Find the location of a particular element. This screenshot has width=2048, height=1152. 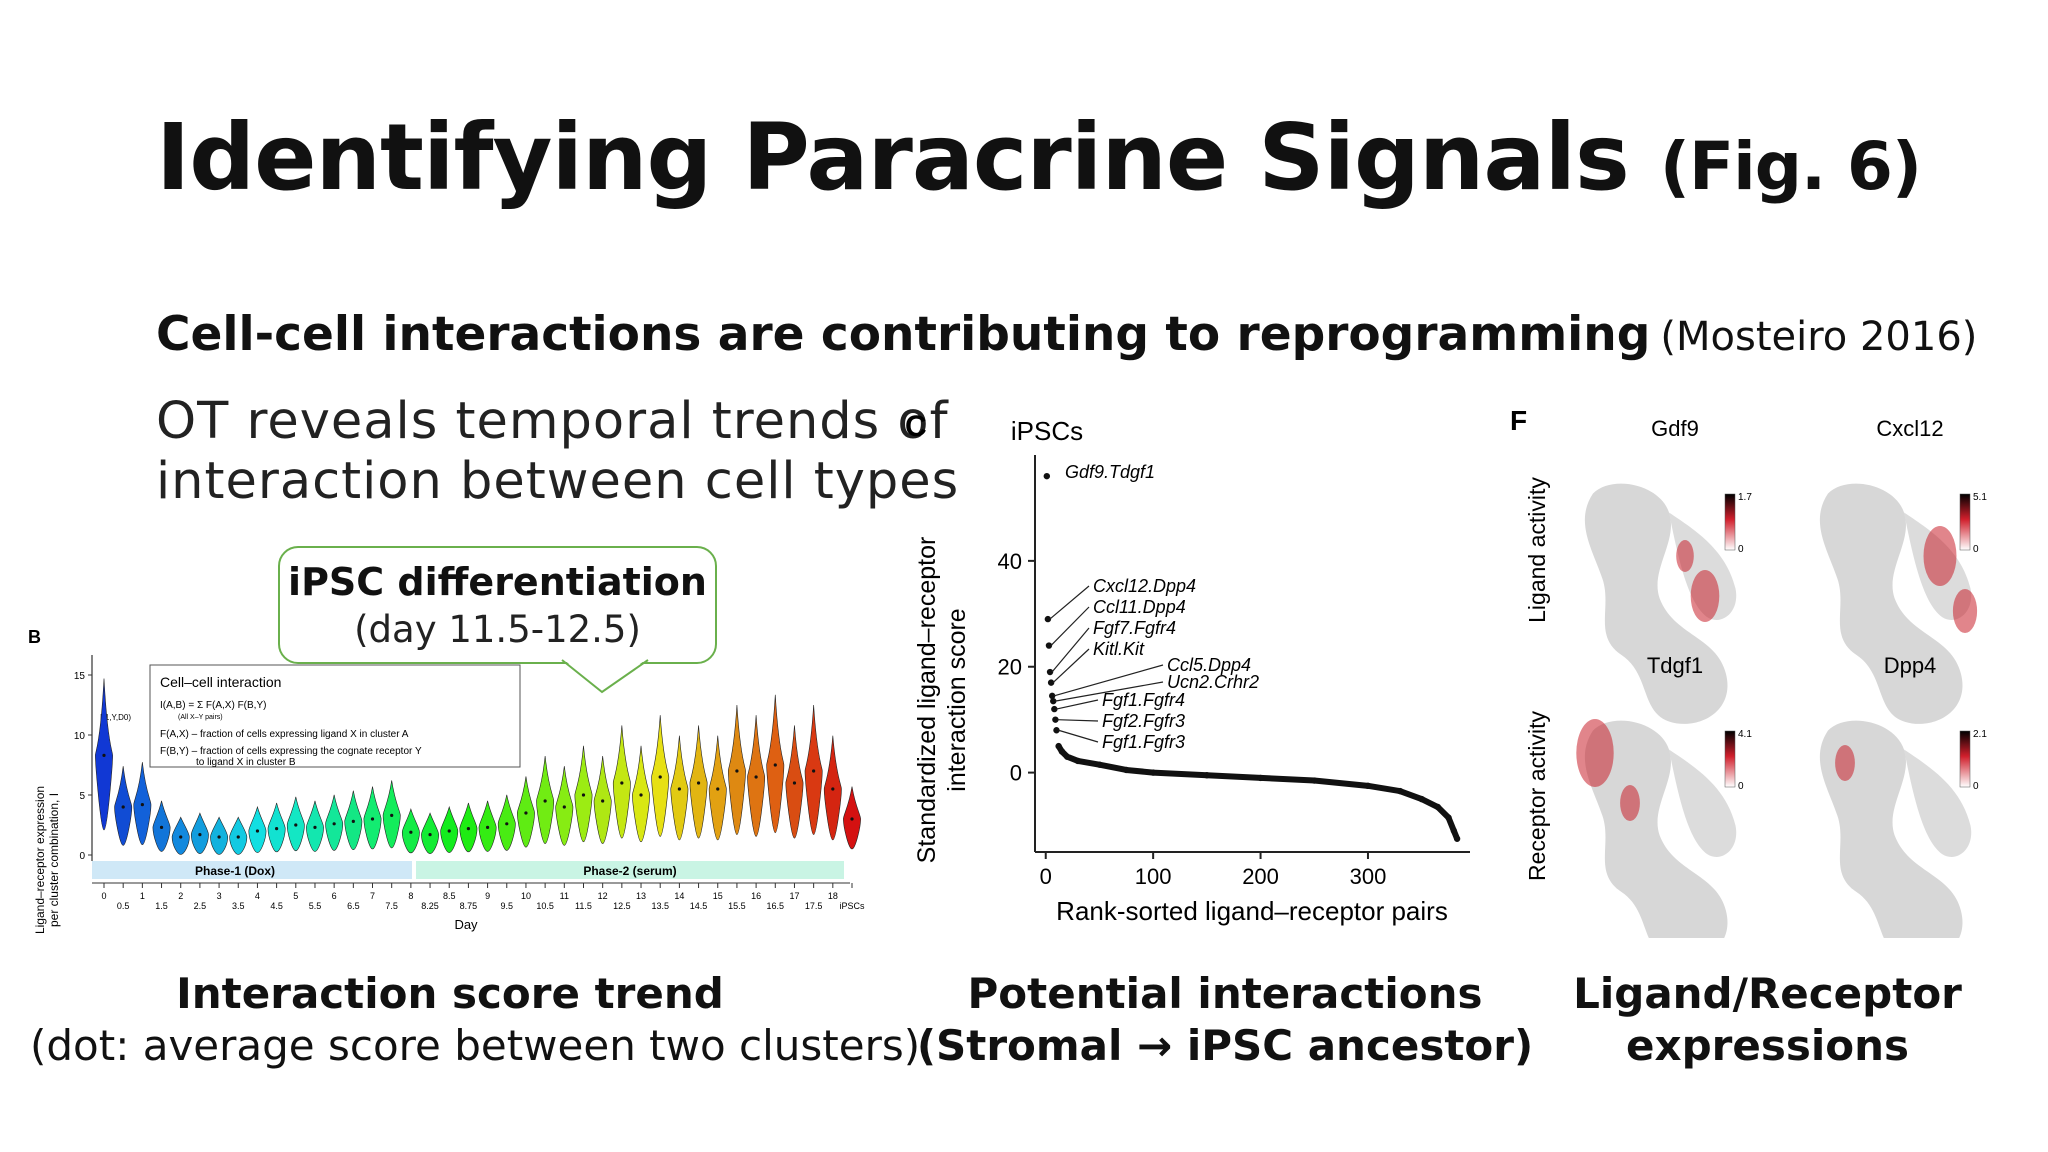

phase1-bar is located at coordinates (252, 870).